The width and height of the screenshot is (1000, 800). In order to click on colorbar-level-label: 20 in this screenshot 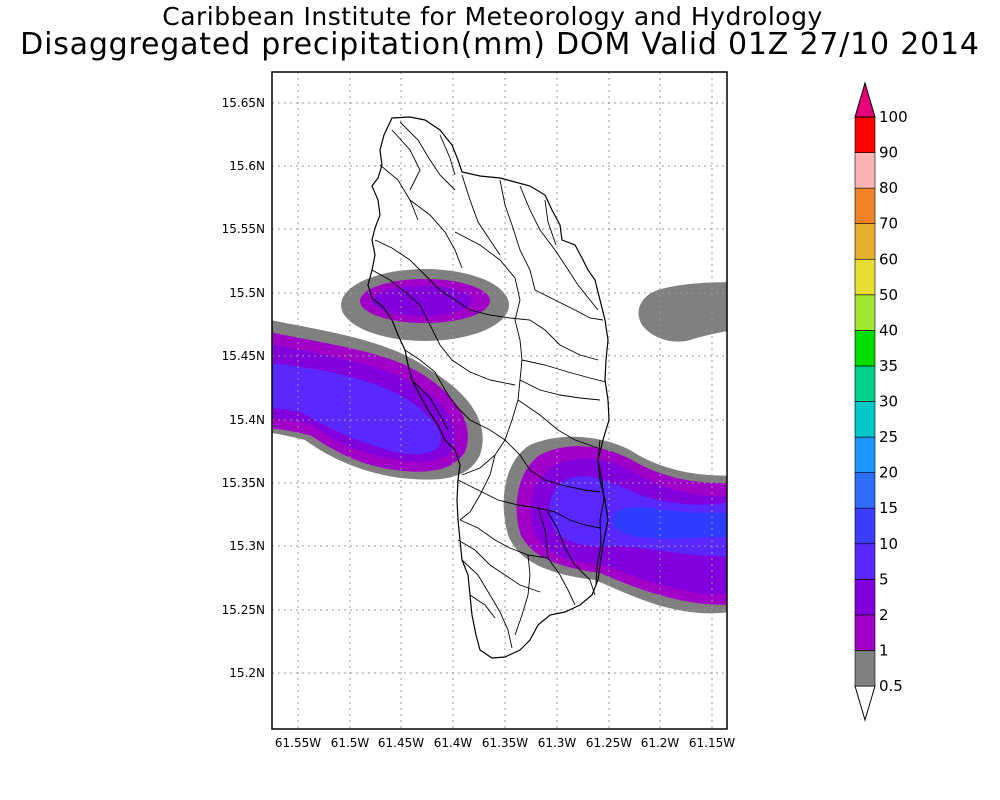, I will do `click(888, 473)`.